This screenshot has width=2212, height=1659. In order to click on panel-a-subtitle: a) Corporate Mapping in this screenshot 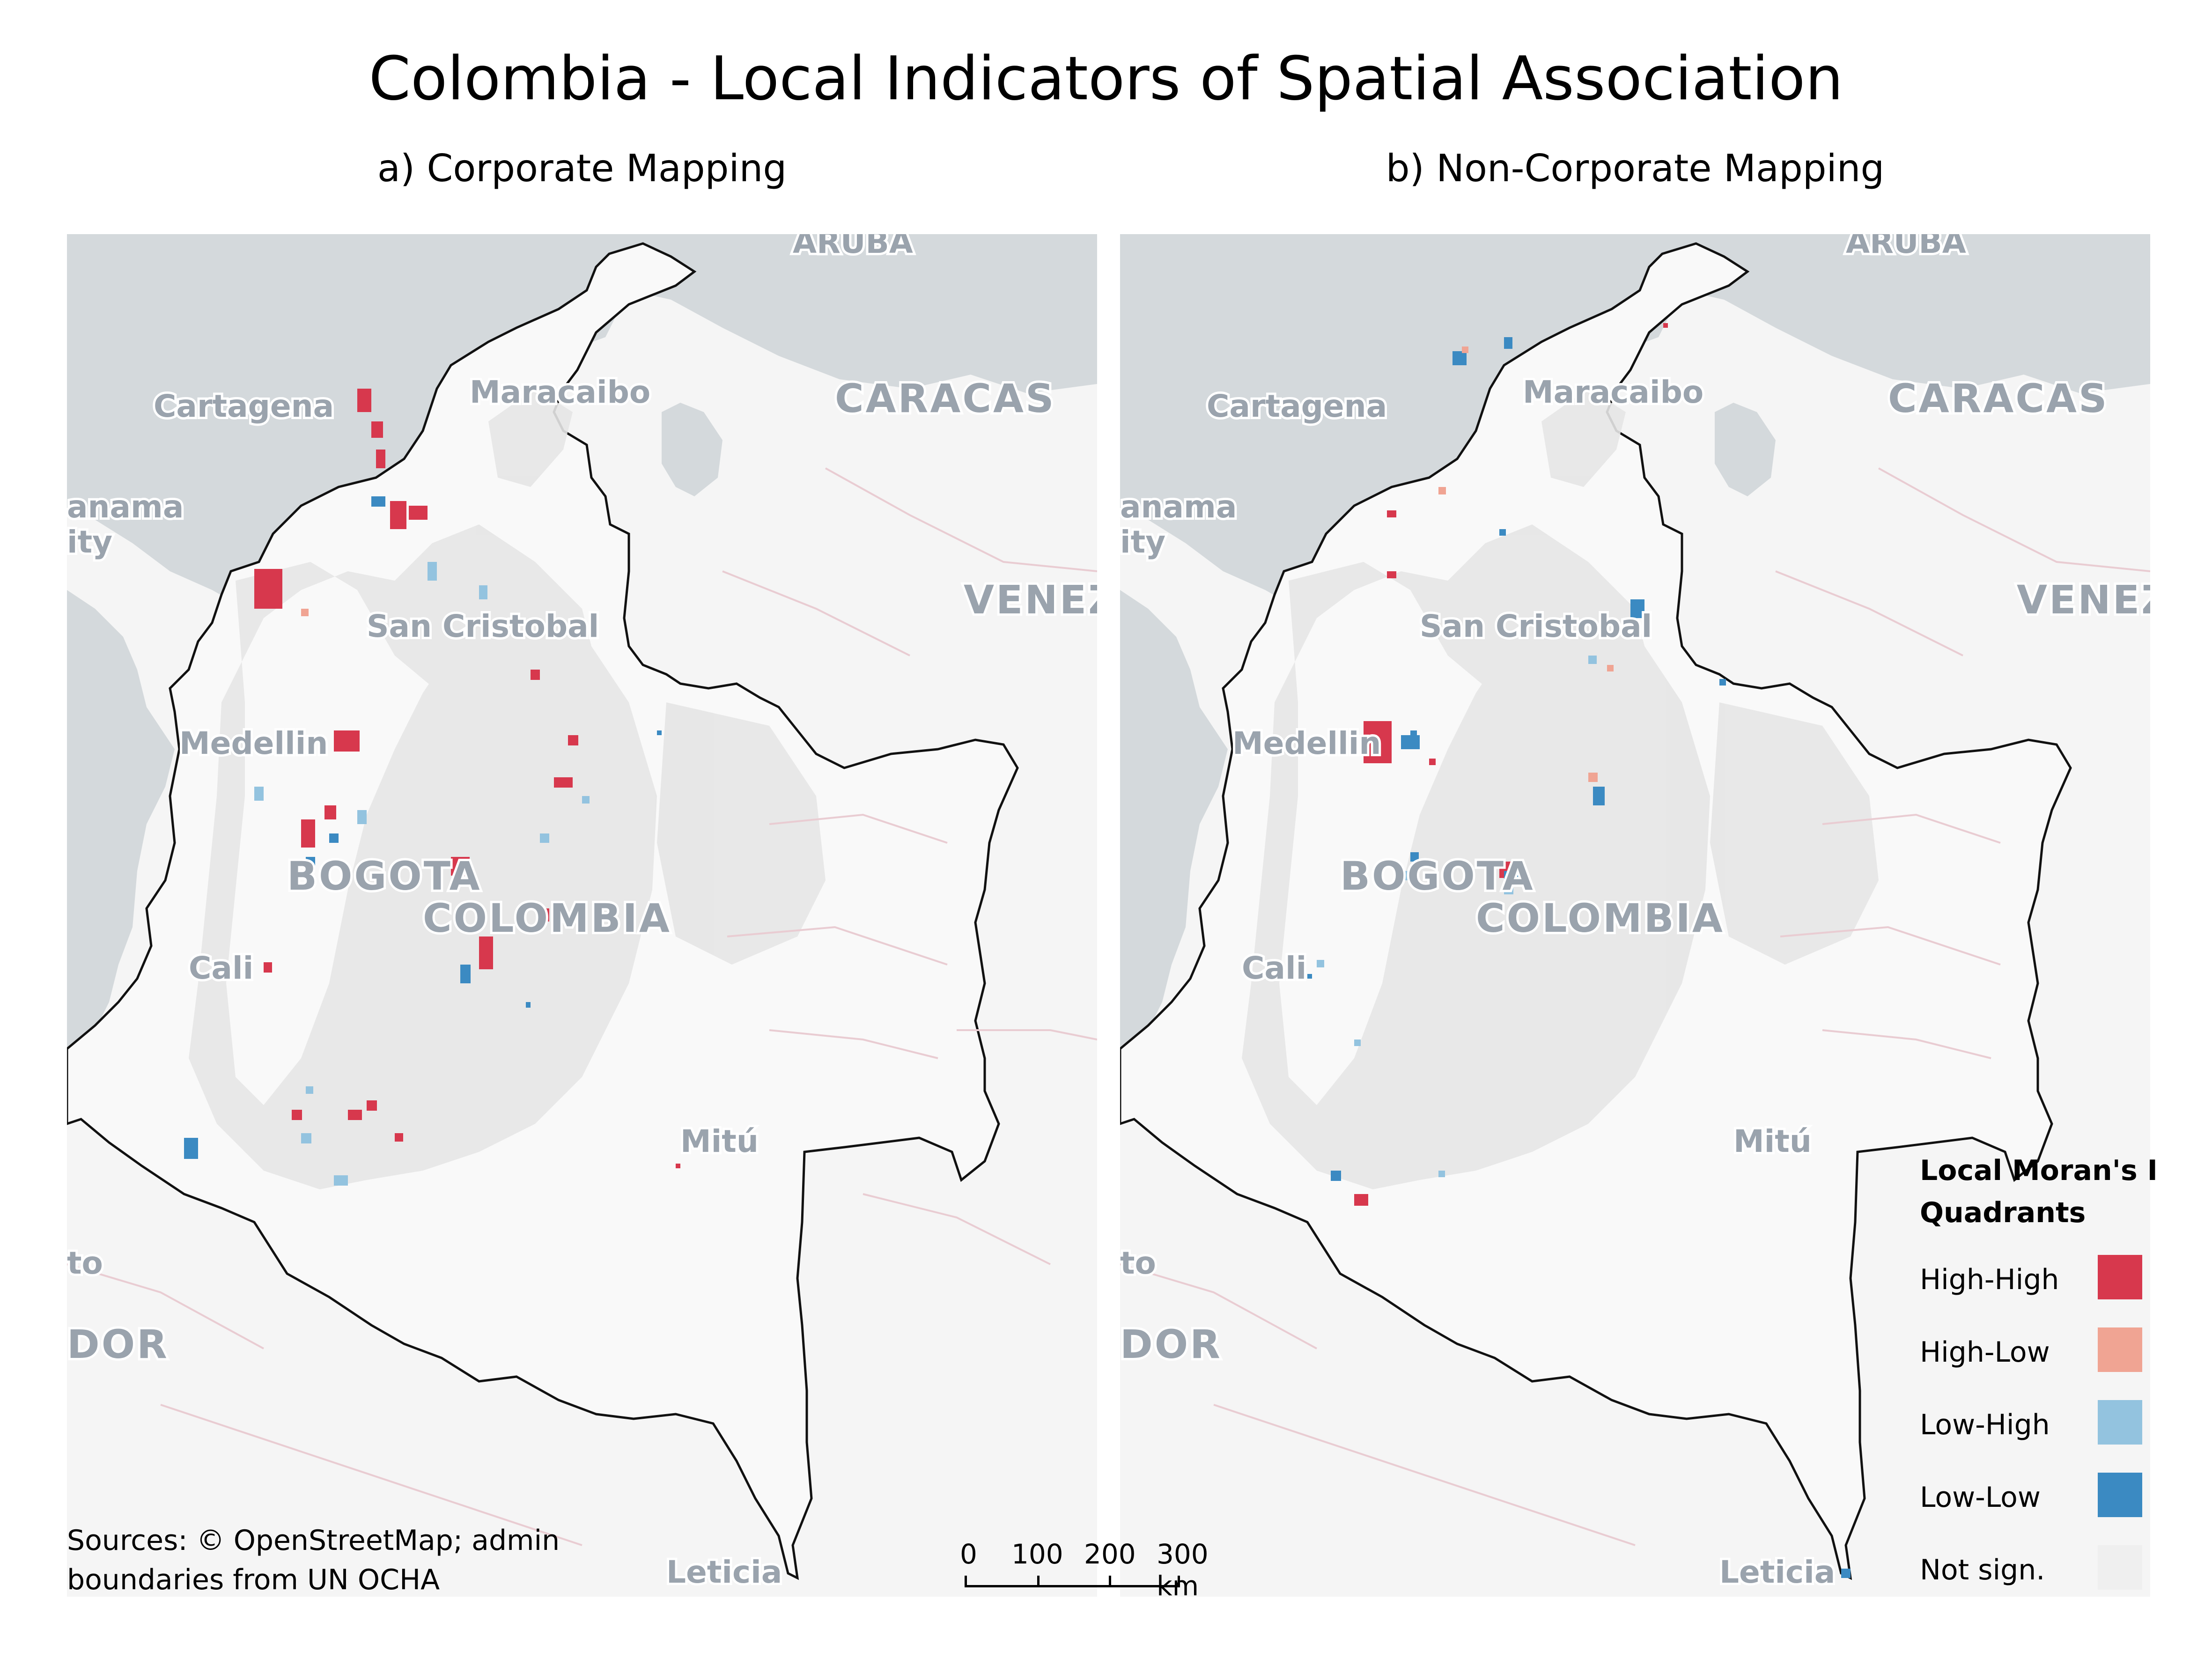, I will do `click(582, 168)`.